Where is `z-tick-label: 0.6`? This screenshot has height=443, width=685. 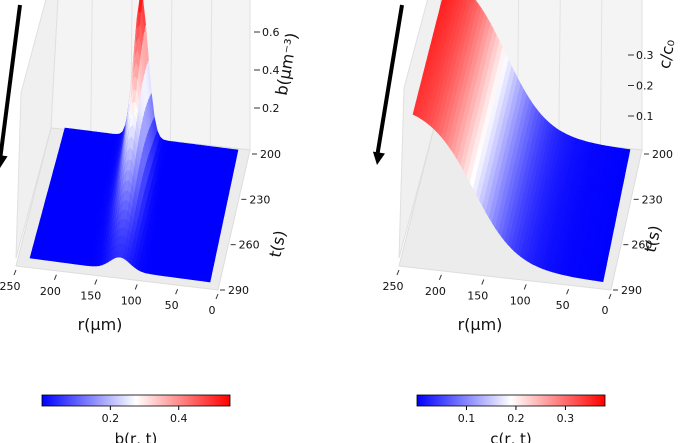
z-tick-label: 0.6 is located at coordinates (271, 32).